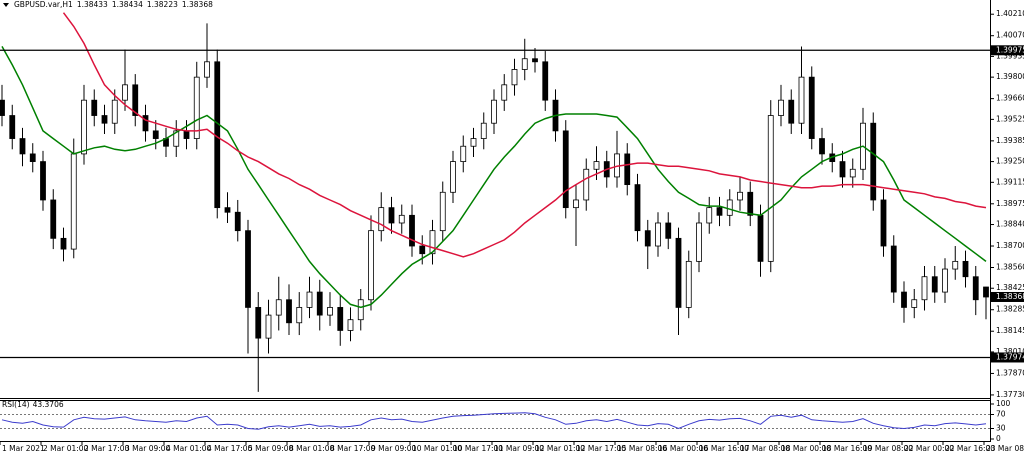 This screenshot has width=1024, height=454. I want to click on x-tick-label: 17 Mar 08:00, so click(765, 448).